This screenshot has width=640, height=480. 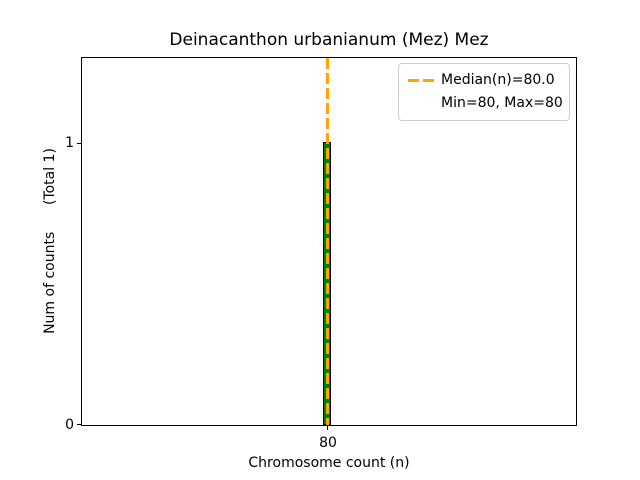 I want to click on legend-entry-median: Median(n)=80.0, so click(x=484, y=80).